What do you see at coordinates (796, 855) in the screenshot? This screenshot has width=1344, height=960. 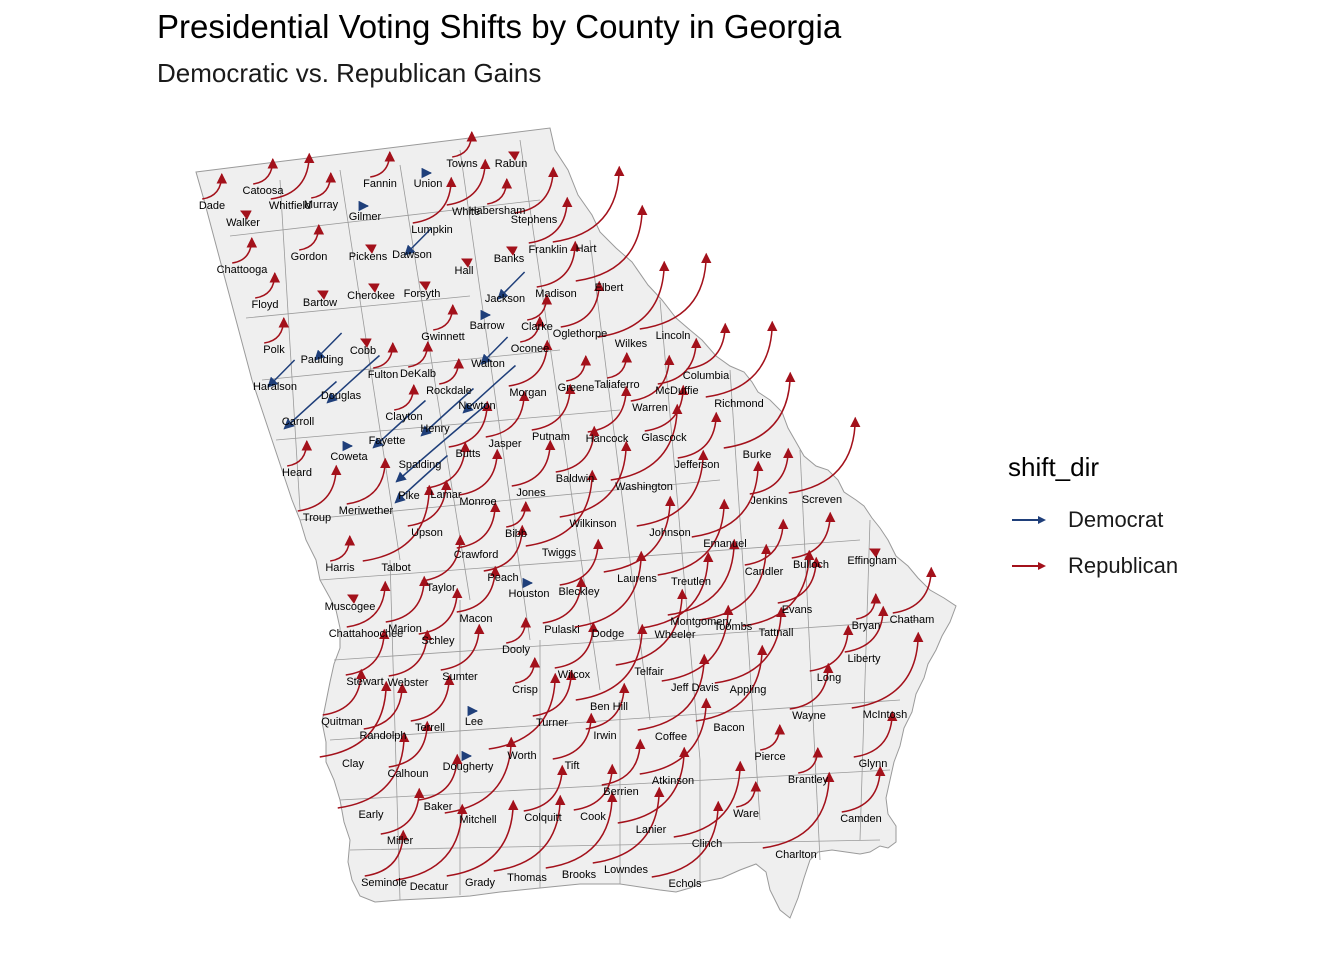 I see `county-label-charlton: Charlton` at bounding box center [796, 855].